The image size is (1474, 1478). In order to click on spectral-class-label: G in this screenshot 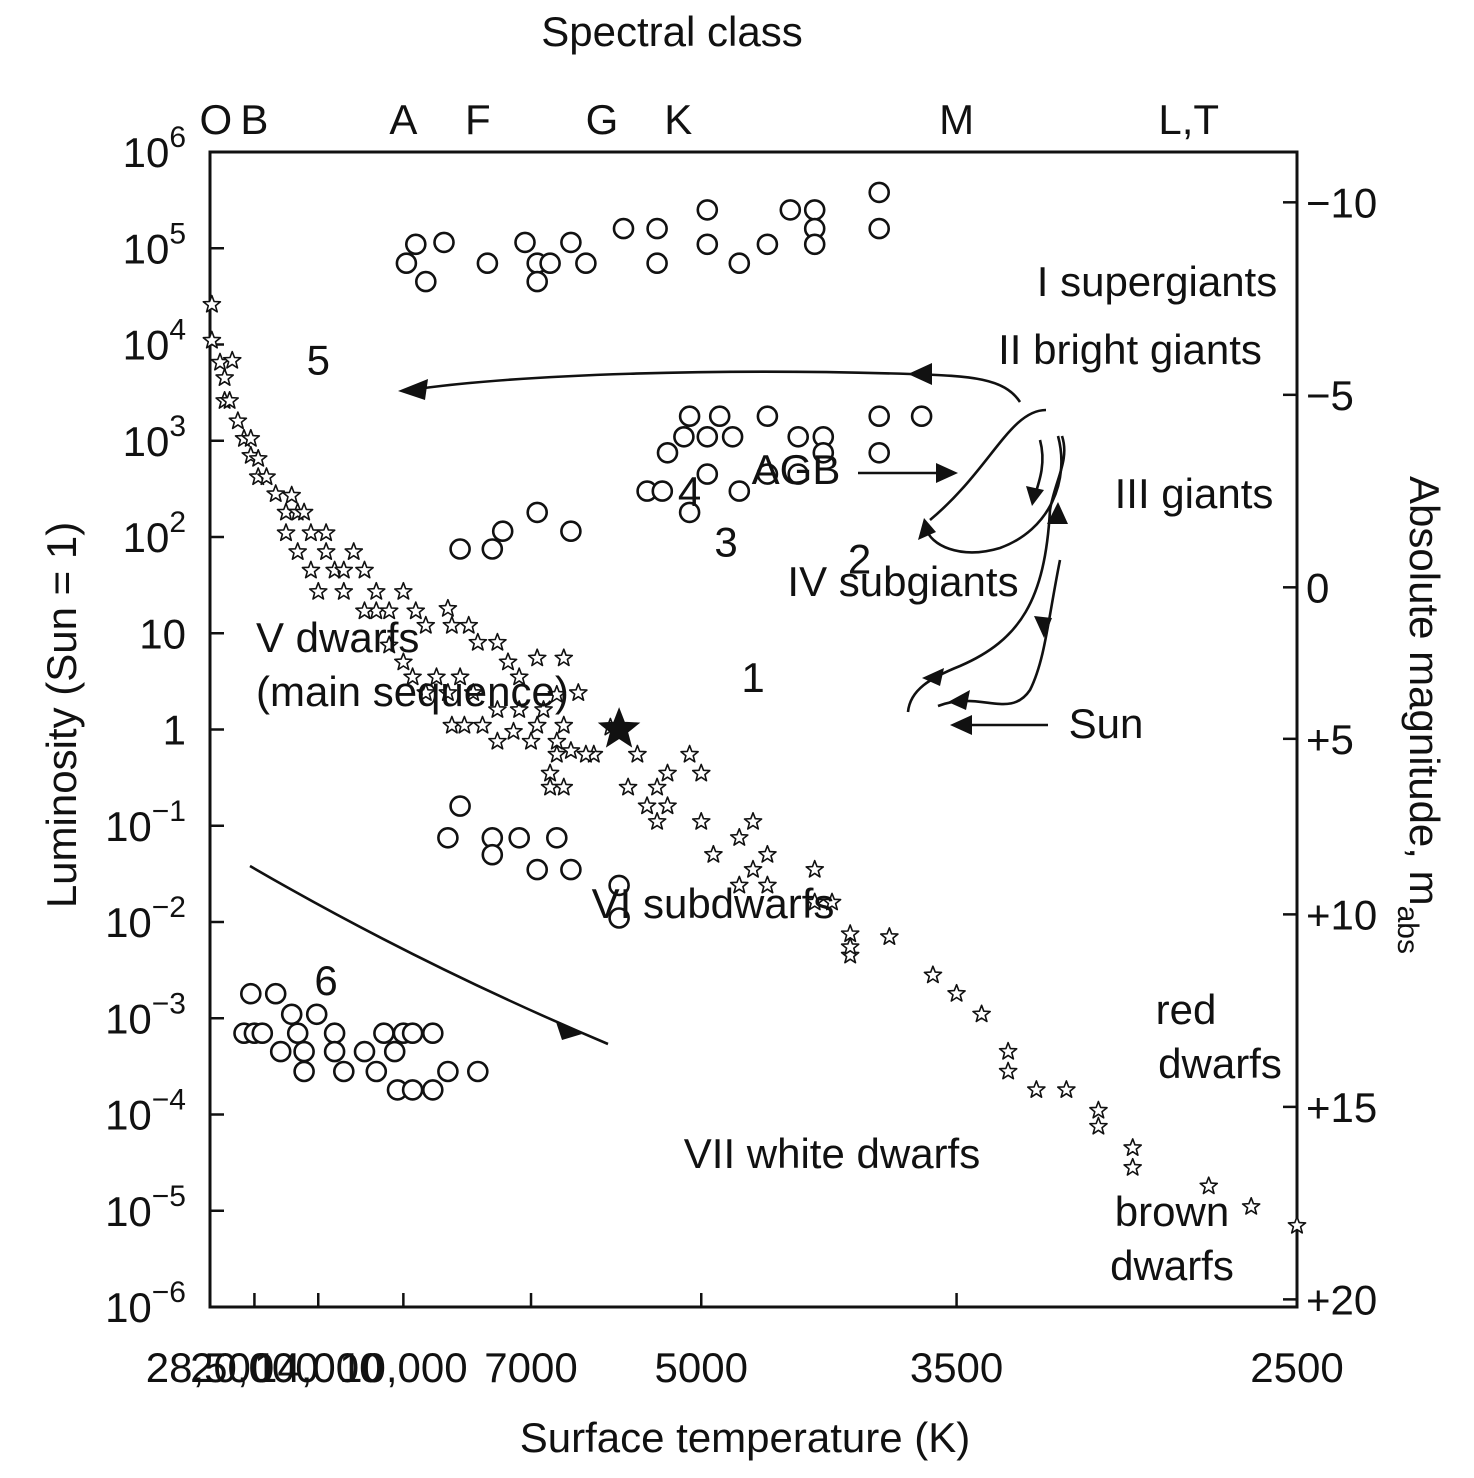, I will do `click(602, 119)`.